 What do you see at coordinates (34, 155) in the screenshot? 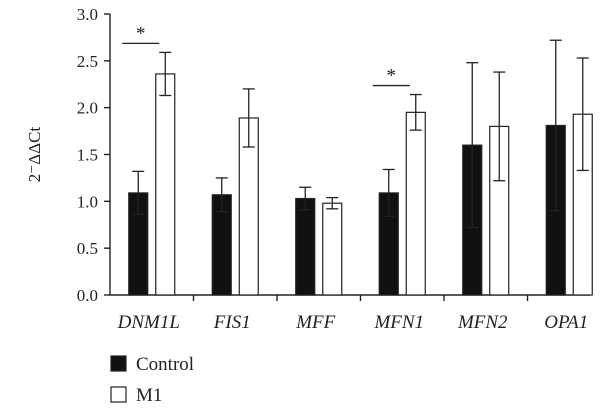
I see `y-axis-title: 2⁻ΔΔCt` at bounding box center [34, 155].